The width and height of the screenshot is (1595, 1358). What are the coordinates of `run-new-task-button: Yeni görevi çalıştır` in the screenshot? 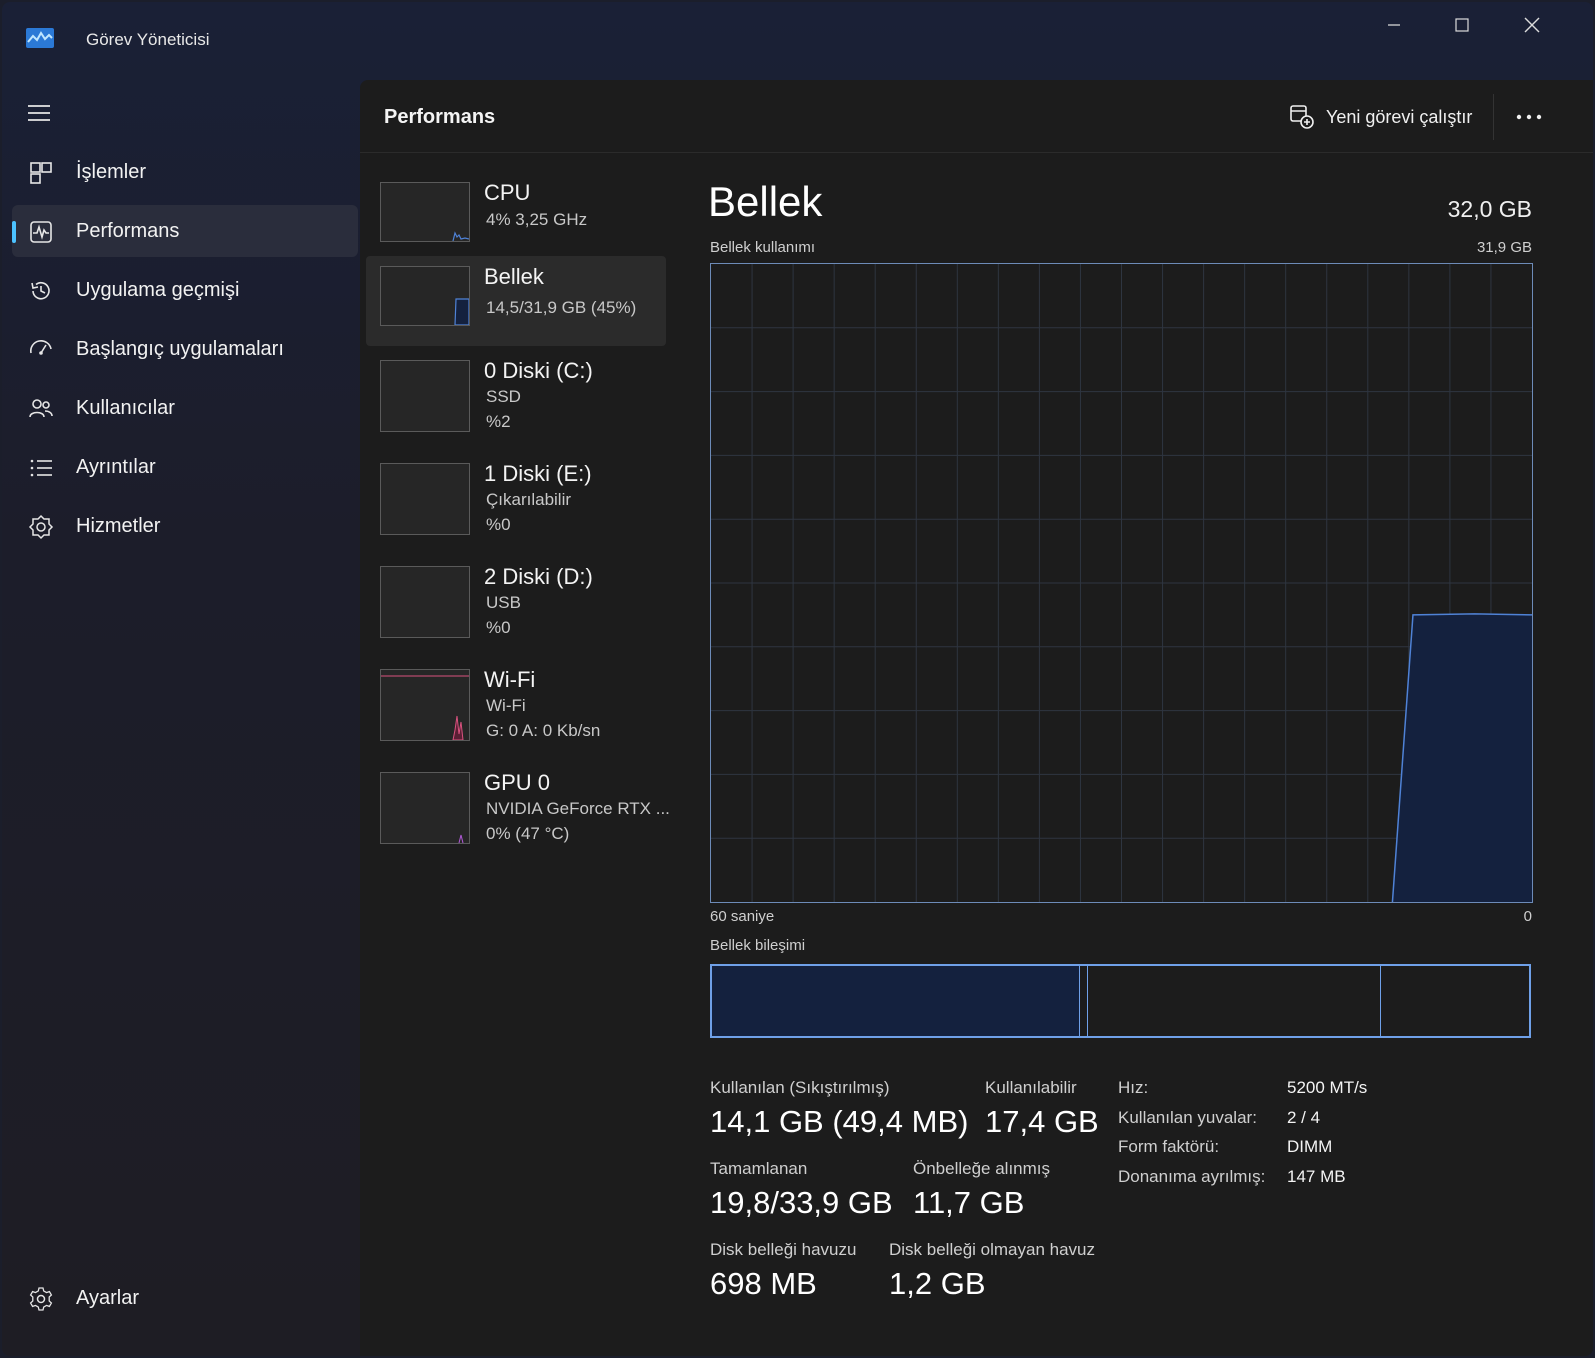 It's located at (1381, 117).